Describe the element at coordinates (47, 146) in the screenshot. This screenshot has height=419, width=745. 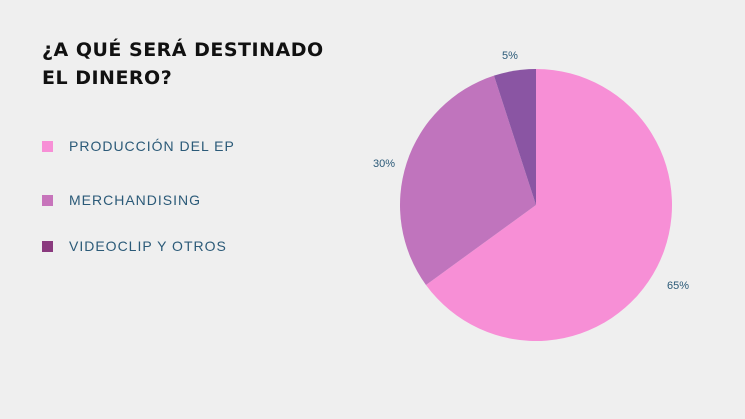
I see `legend-swatch-produccion` at that location.